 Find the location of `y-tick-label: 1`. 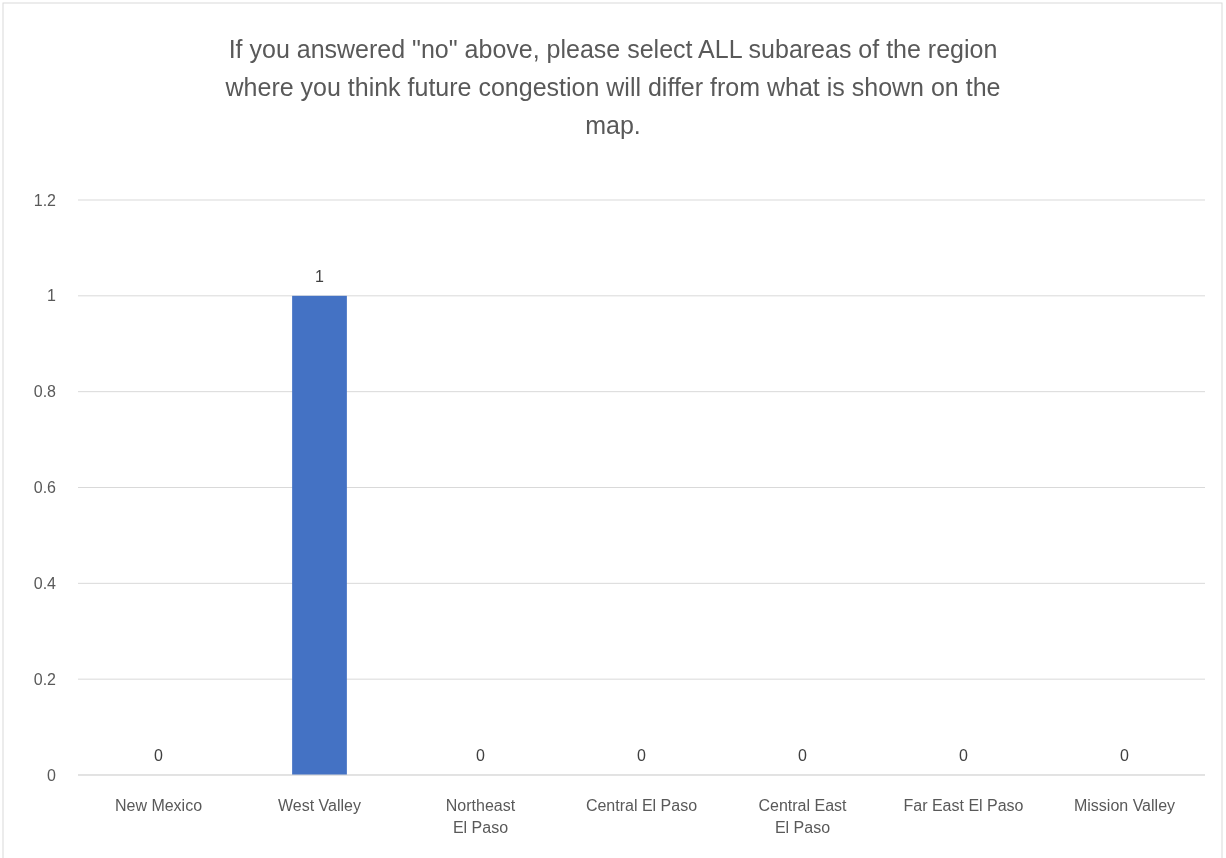

y-tick-label: 1 is located at coordinates (52, 296).